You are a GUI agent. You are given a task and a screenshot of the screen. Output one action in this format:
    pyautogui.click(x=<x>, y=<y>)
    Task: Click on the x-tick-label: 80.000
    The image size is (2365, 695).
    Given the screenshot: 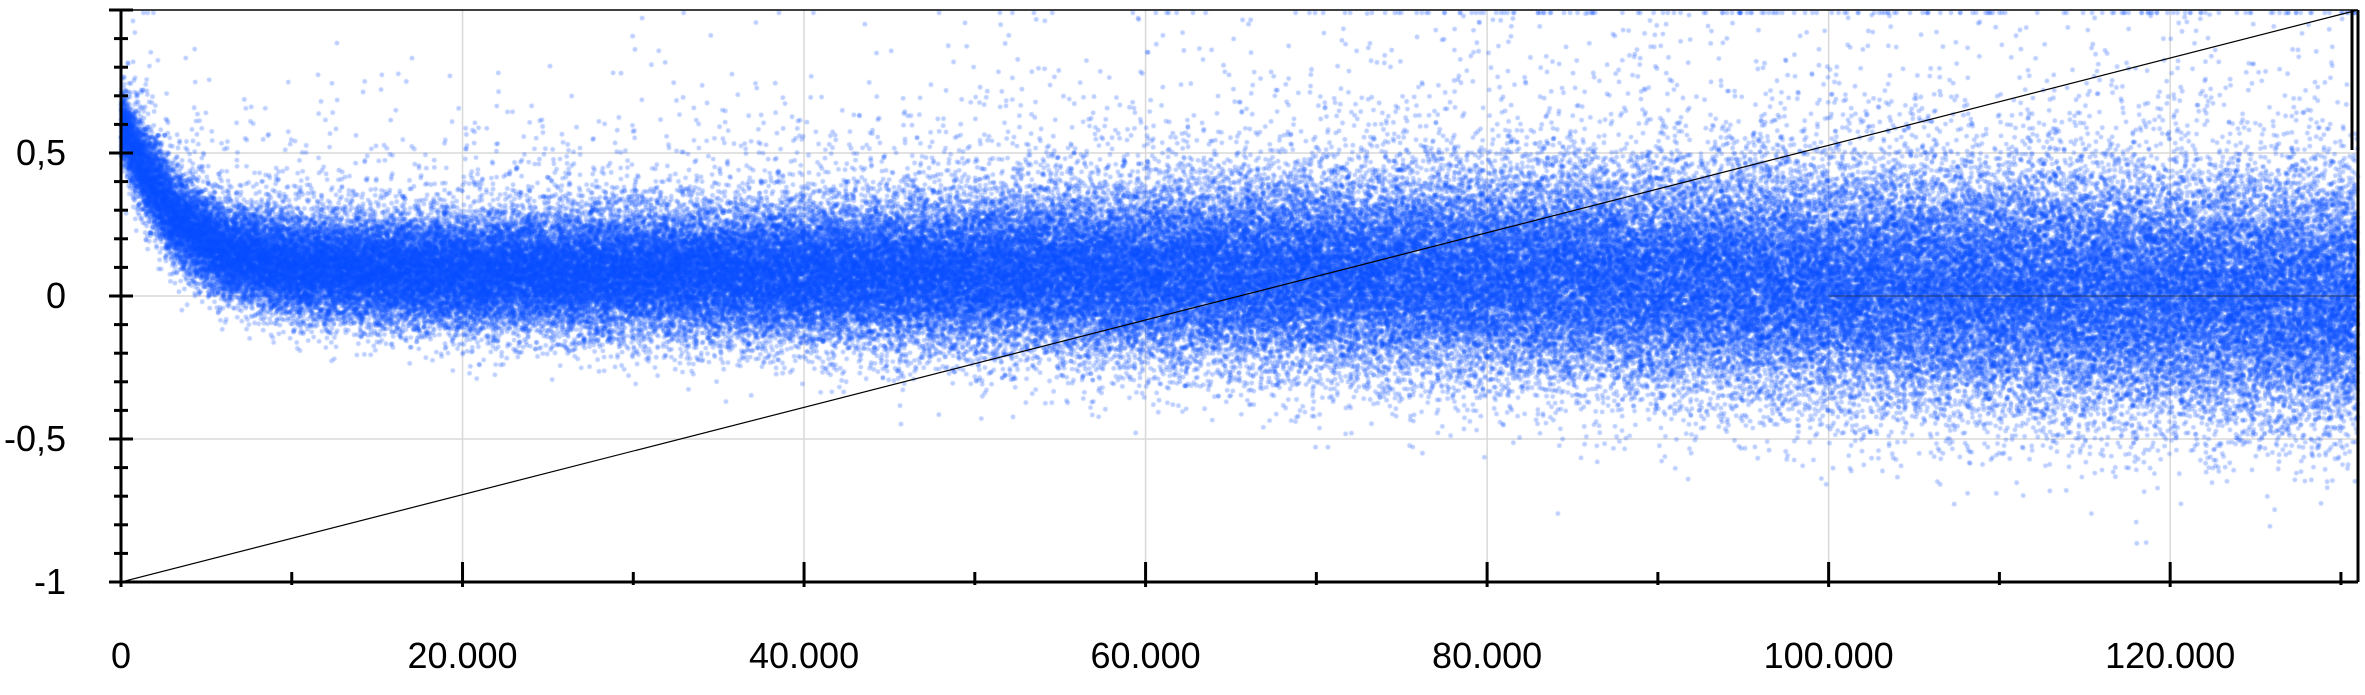 What is the action you would take?
    pyautogui.click(x=1487, y=655)
    